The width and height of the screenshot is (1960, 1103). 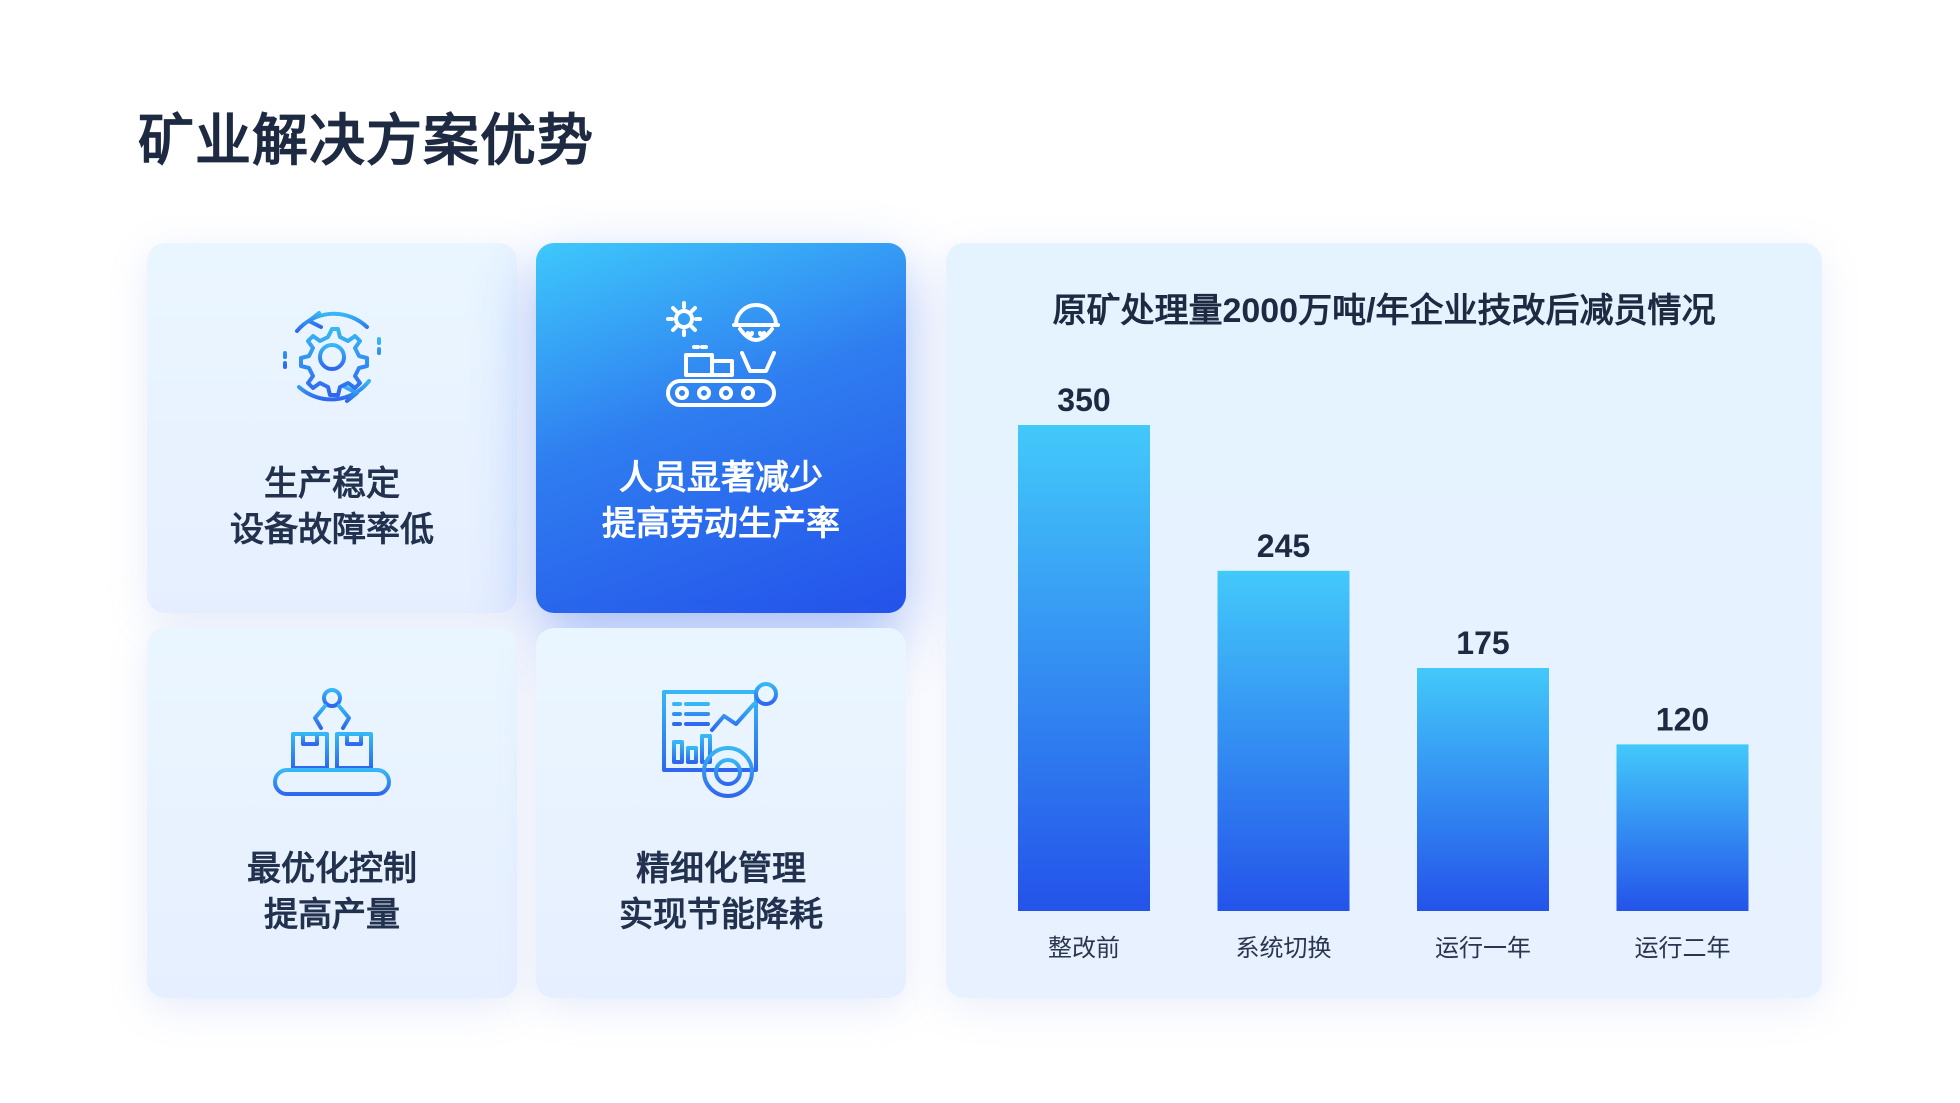 What do you see at coordinates (332, 428) in the screenshot?
I see `feature-card-stability: 生产稳定 设备故障率低` at bounding box center [332, 428].